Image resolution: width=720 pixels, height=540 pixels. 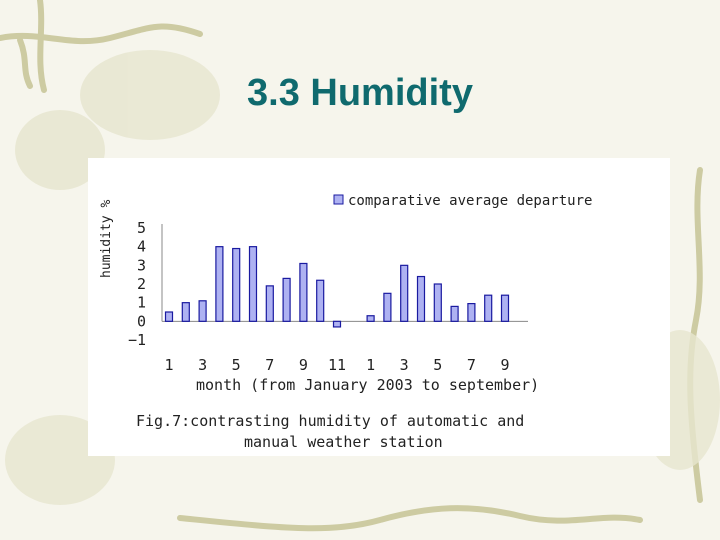 I want to click on y-tick-label: 2, so click(x=141, y=284).